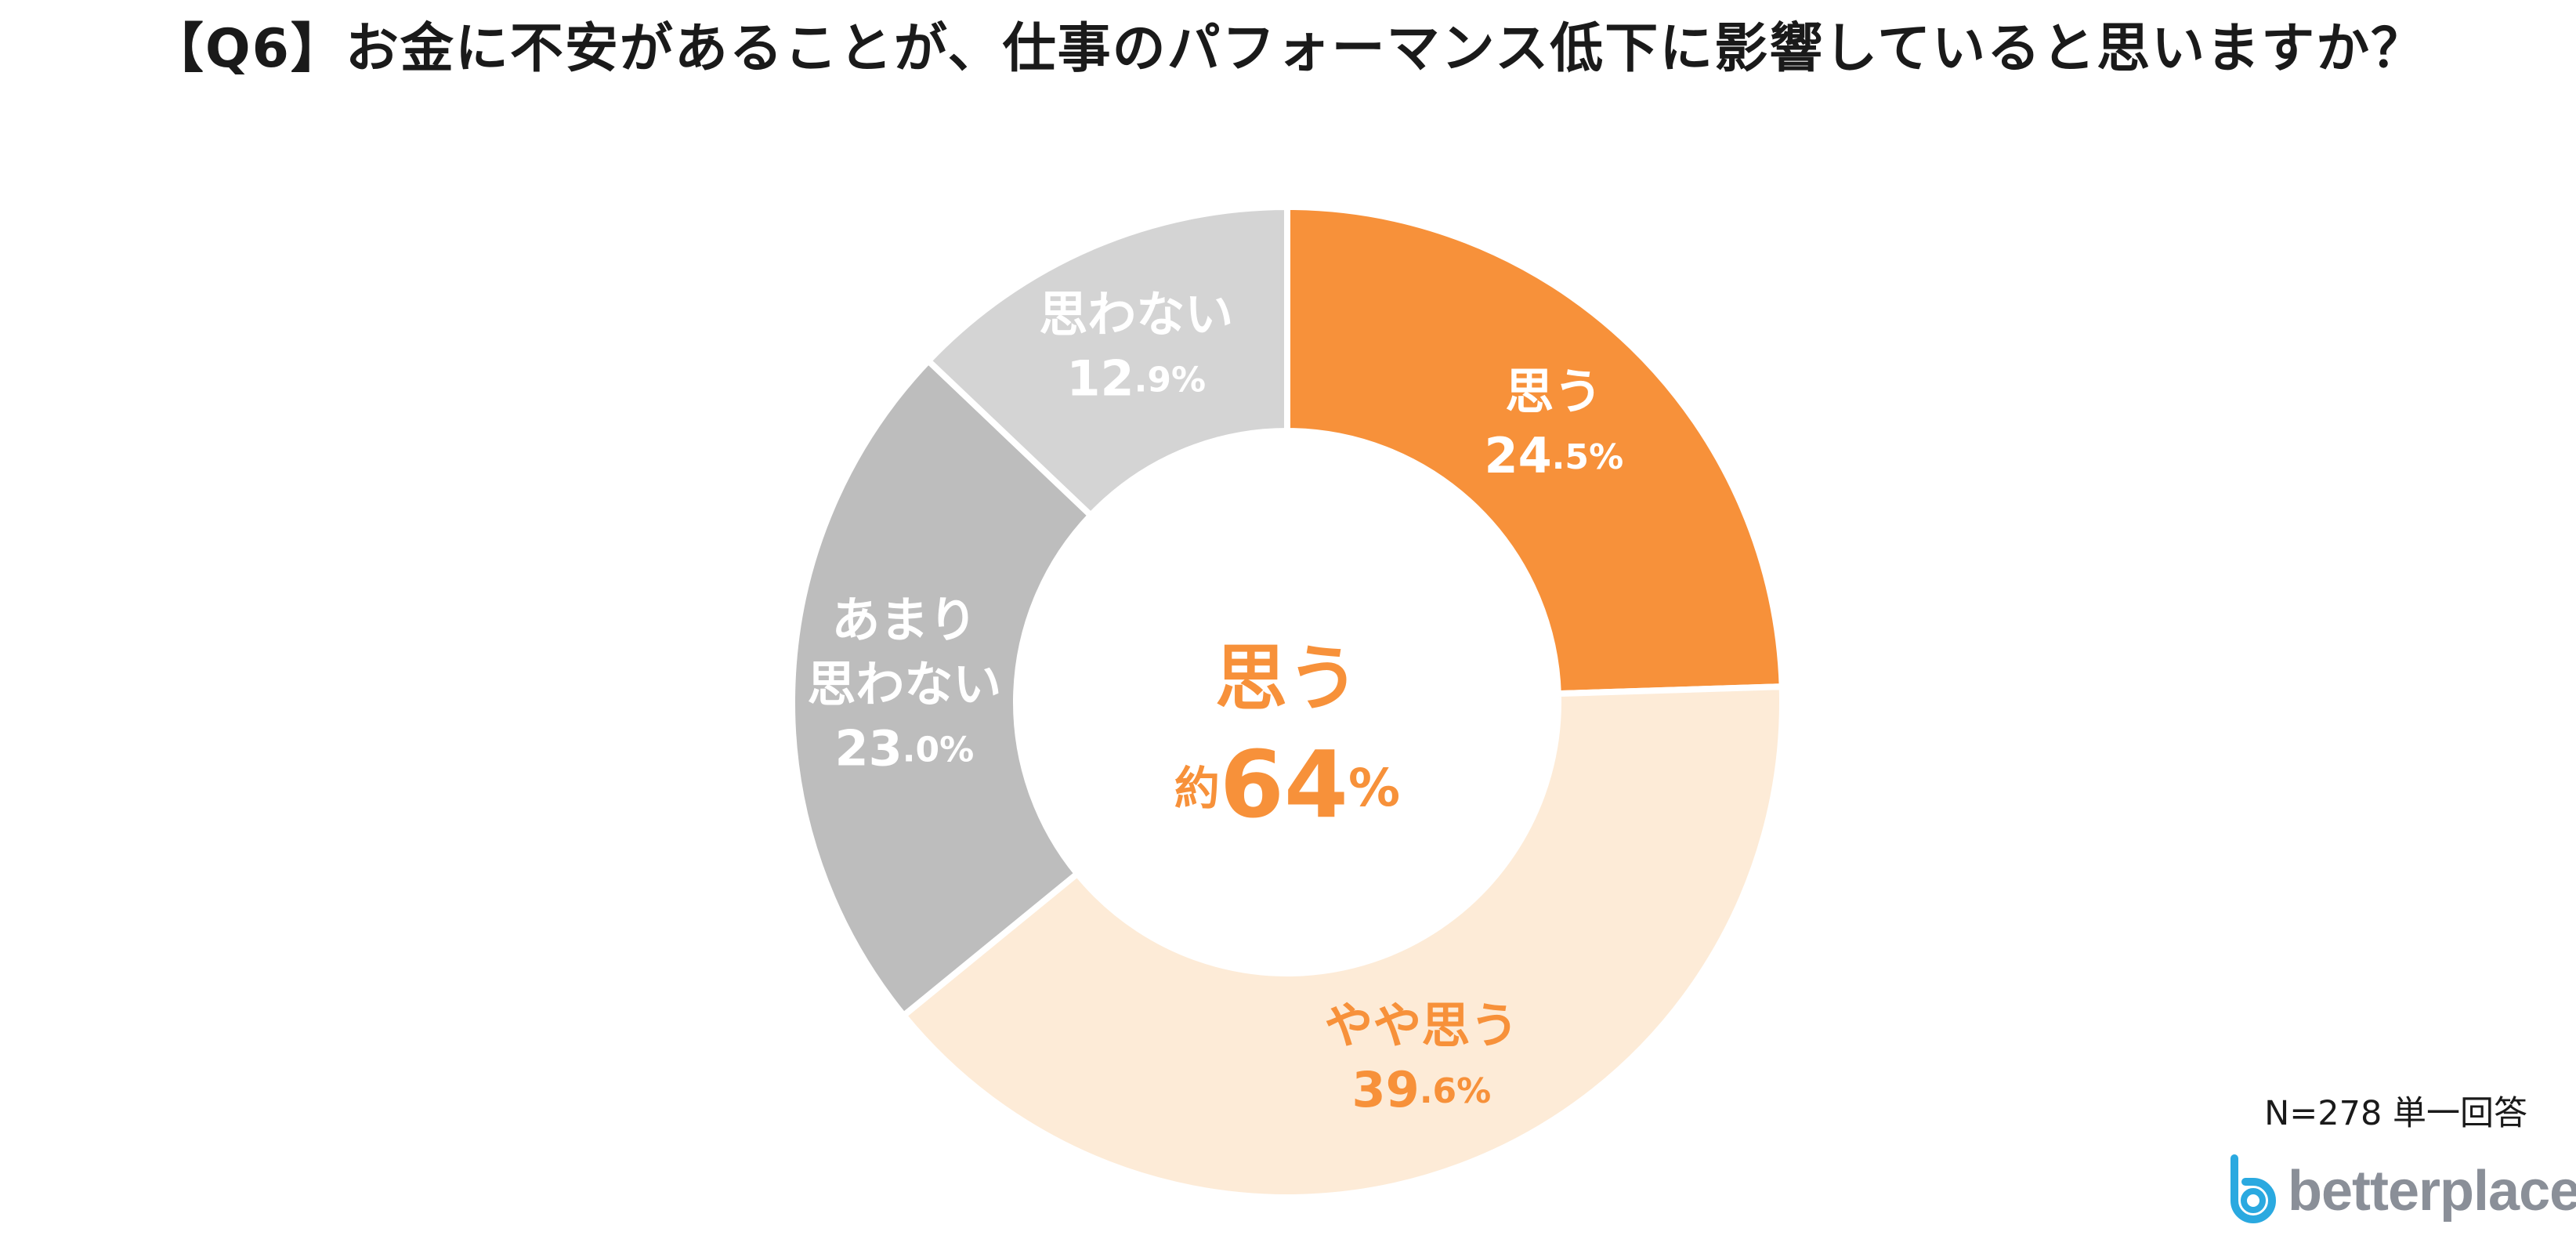 This screenshot has width=2576, height=1239. What do you see at coordinates (1287, 678) in the screenshot?
I see `center-label: 思う` at bounding box center [1287, 678].